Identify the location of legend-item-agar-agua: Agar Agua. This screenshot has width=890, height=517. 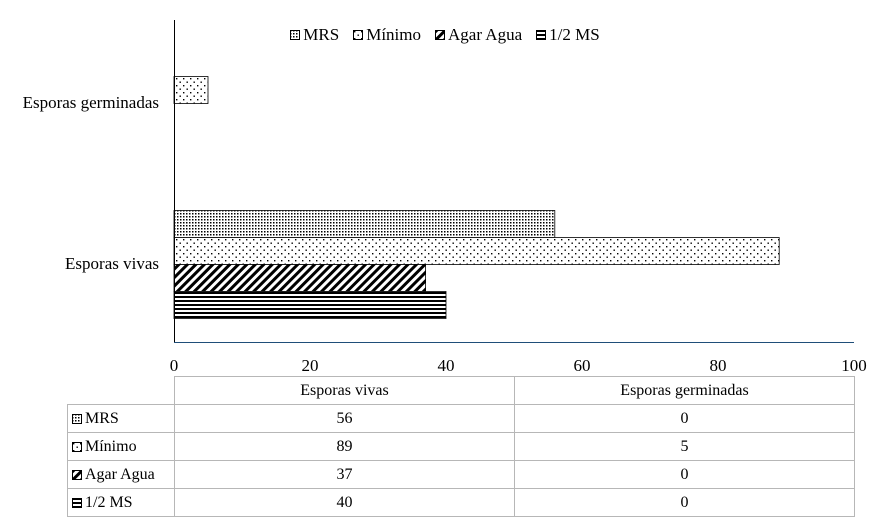
(478, 35).